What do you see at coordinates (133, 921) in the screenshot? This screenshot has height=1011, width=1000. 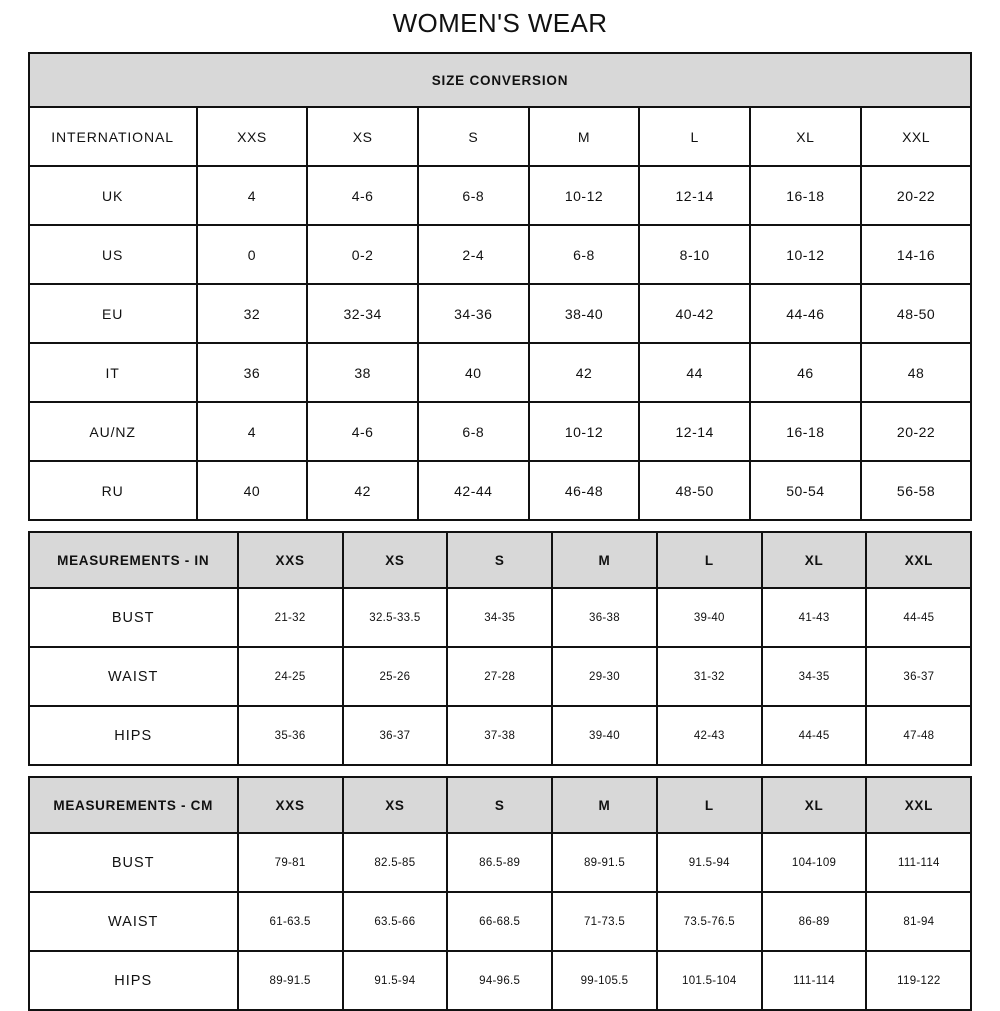 I see `row-label-cm-waist: WAIST` at bounding box center [133, 921].